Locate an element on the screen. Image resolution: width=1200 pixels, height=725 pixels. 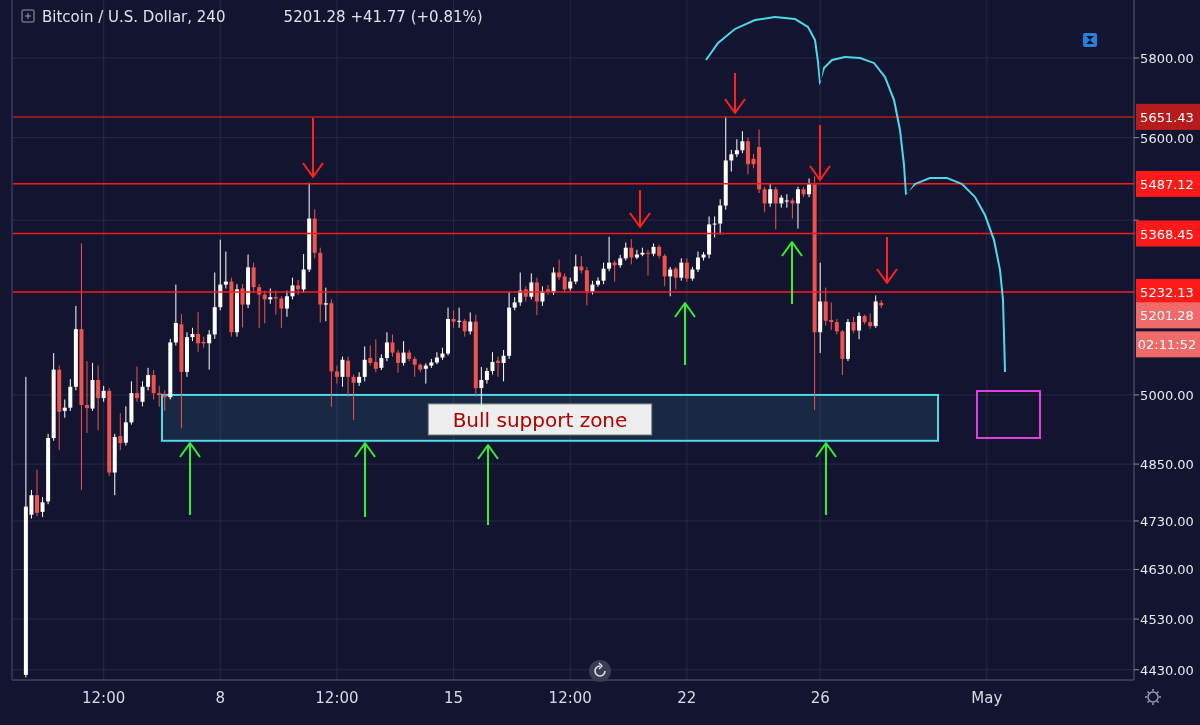
y-tick-label: 4630.00 is located at coordinates (1167, 570).